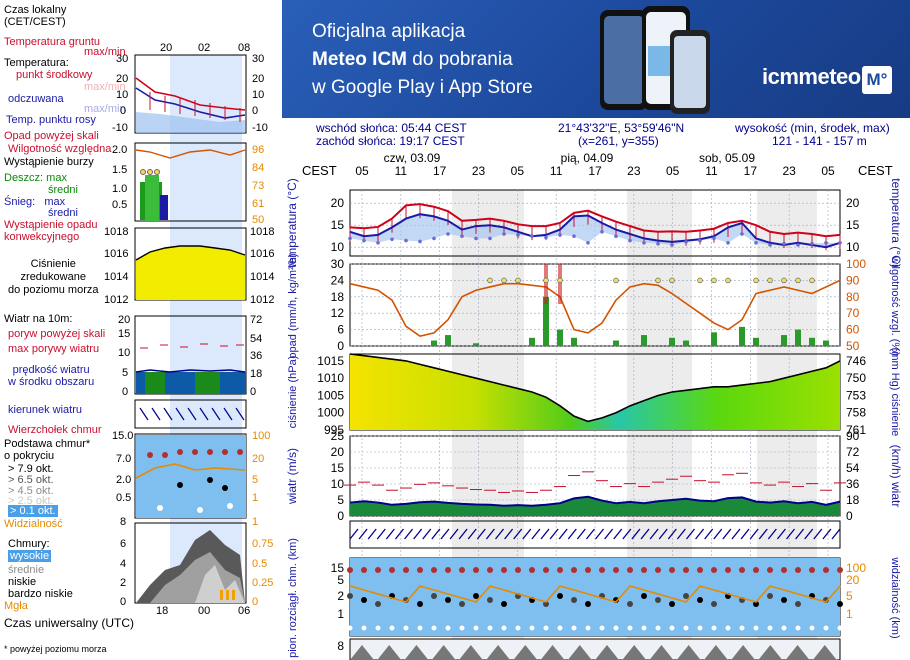 The height and width of the screenshot is (660, 910). What do you see at coordinates (35, 178) in the screenshot?
I see `legend-rain-max: Deszcz: max` at bounding box center [35, 178].